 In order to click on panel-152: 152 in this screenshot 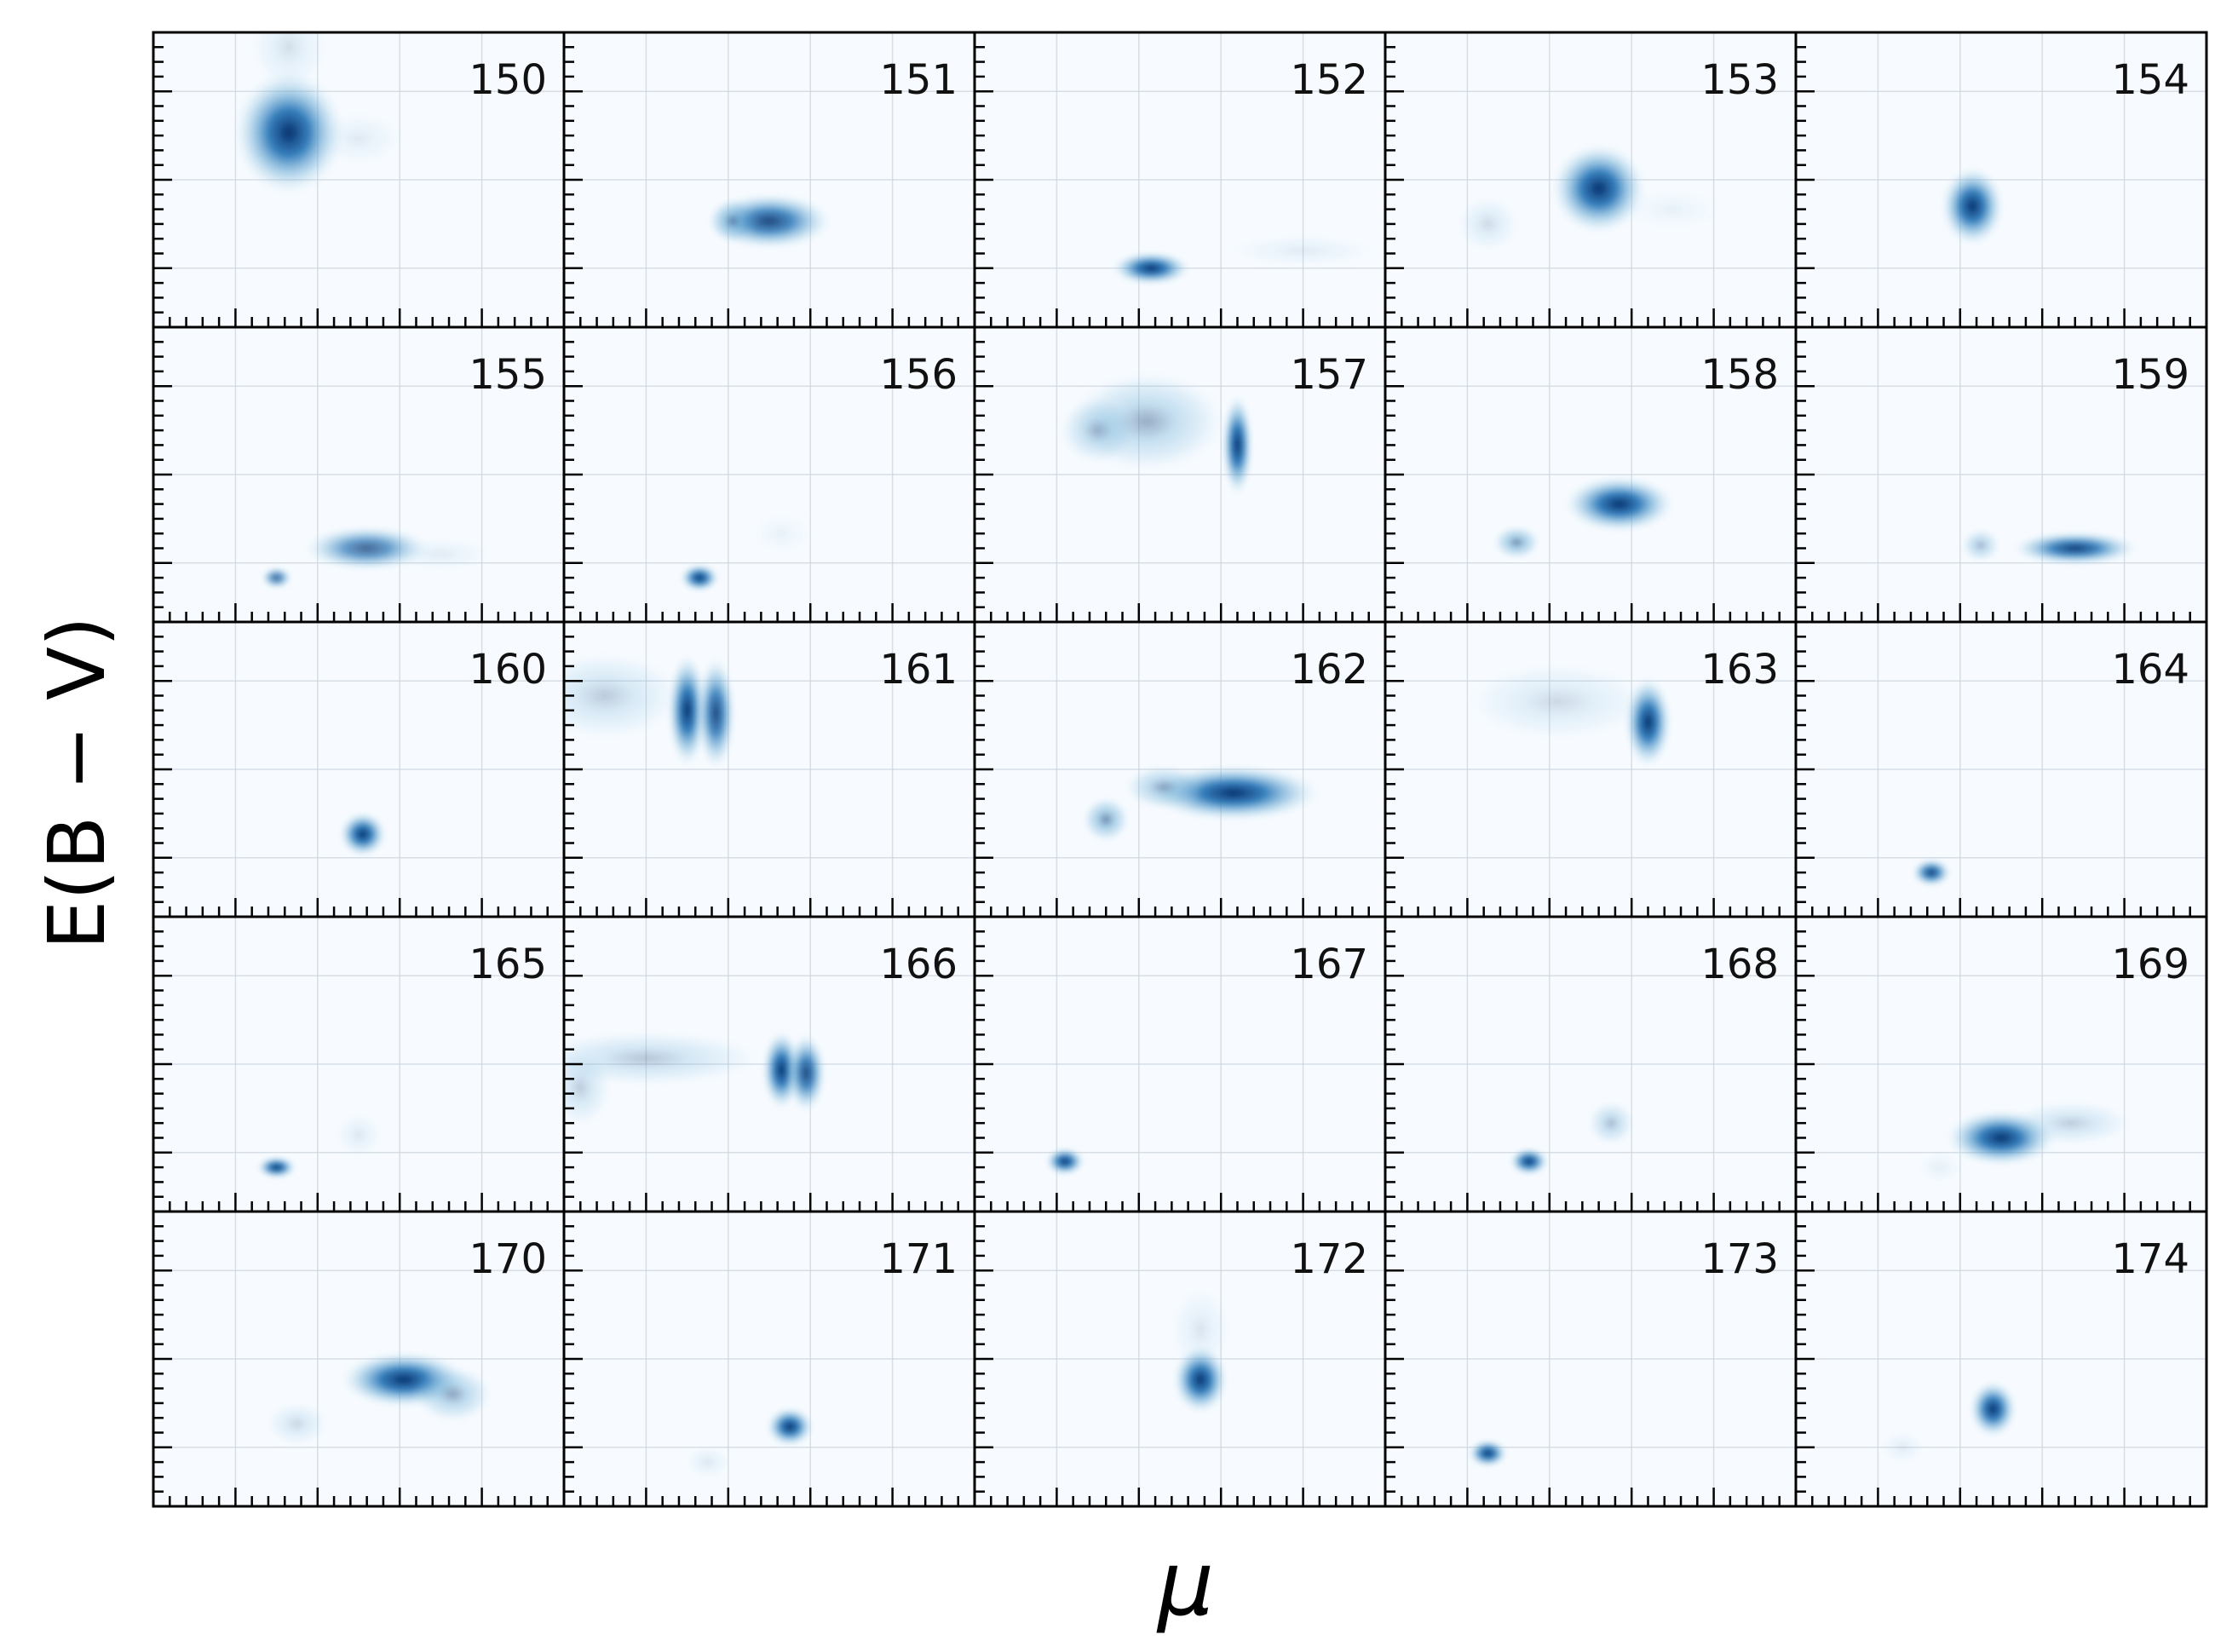, I will do `click(1180, 180)`.